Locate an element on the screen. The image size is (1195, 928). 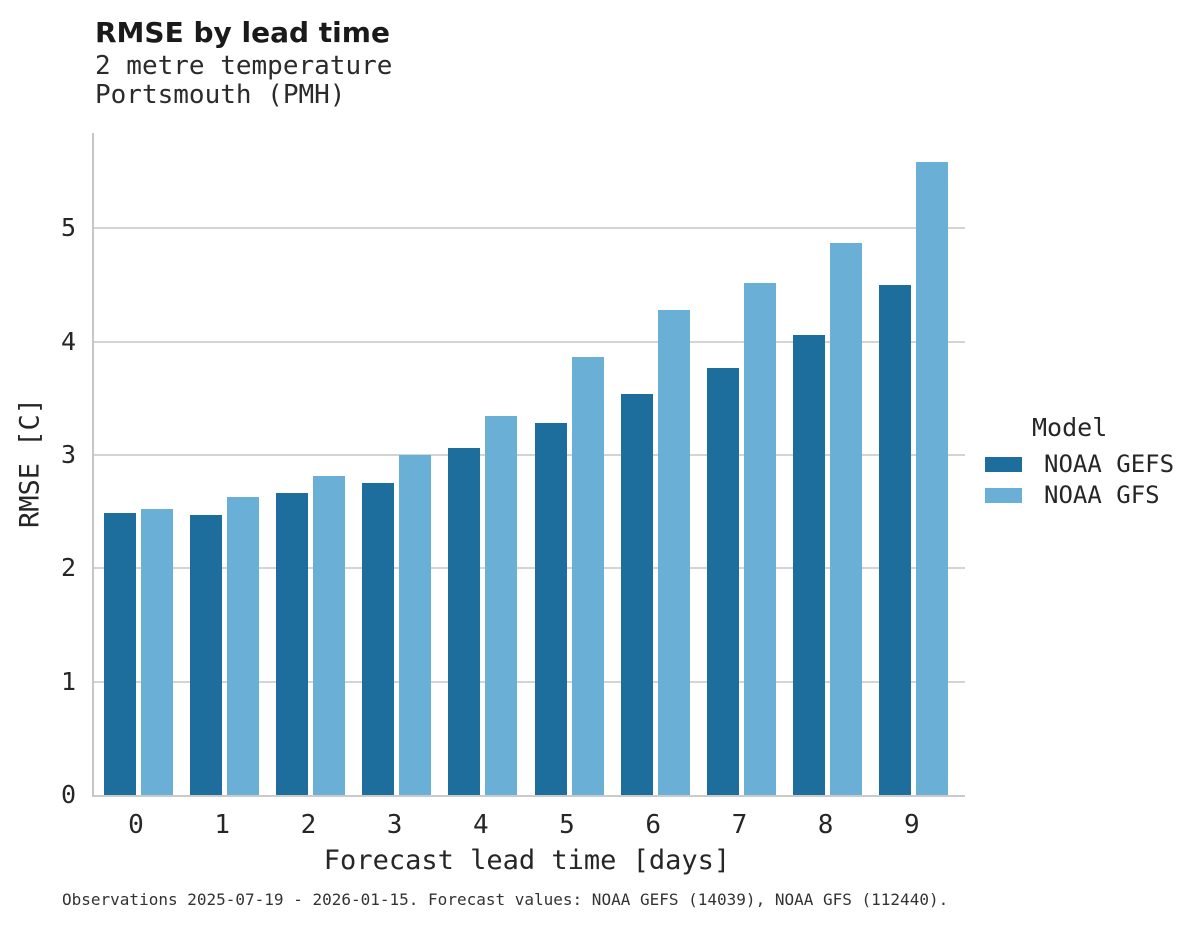
legend-entry-noaa-gfs: NOAA GFS is located at coordinates (1072, 495).